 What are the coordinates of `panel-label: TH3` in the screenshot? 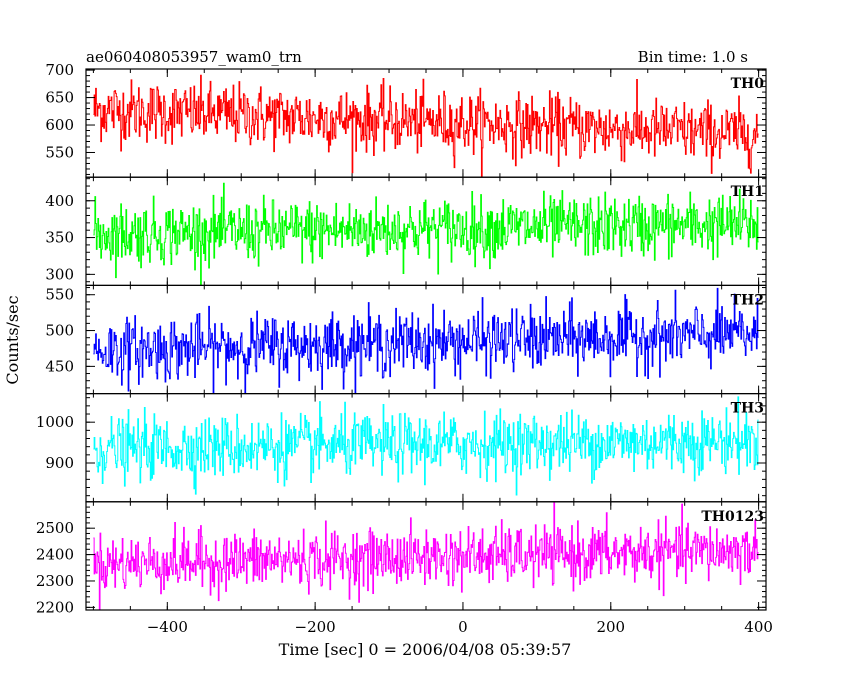 It's located at (747, 409).